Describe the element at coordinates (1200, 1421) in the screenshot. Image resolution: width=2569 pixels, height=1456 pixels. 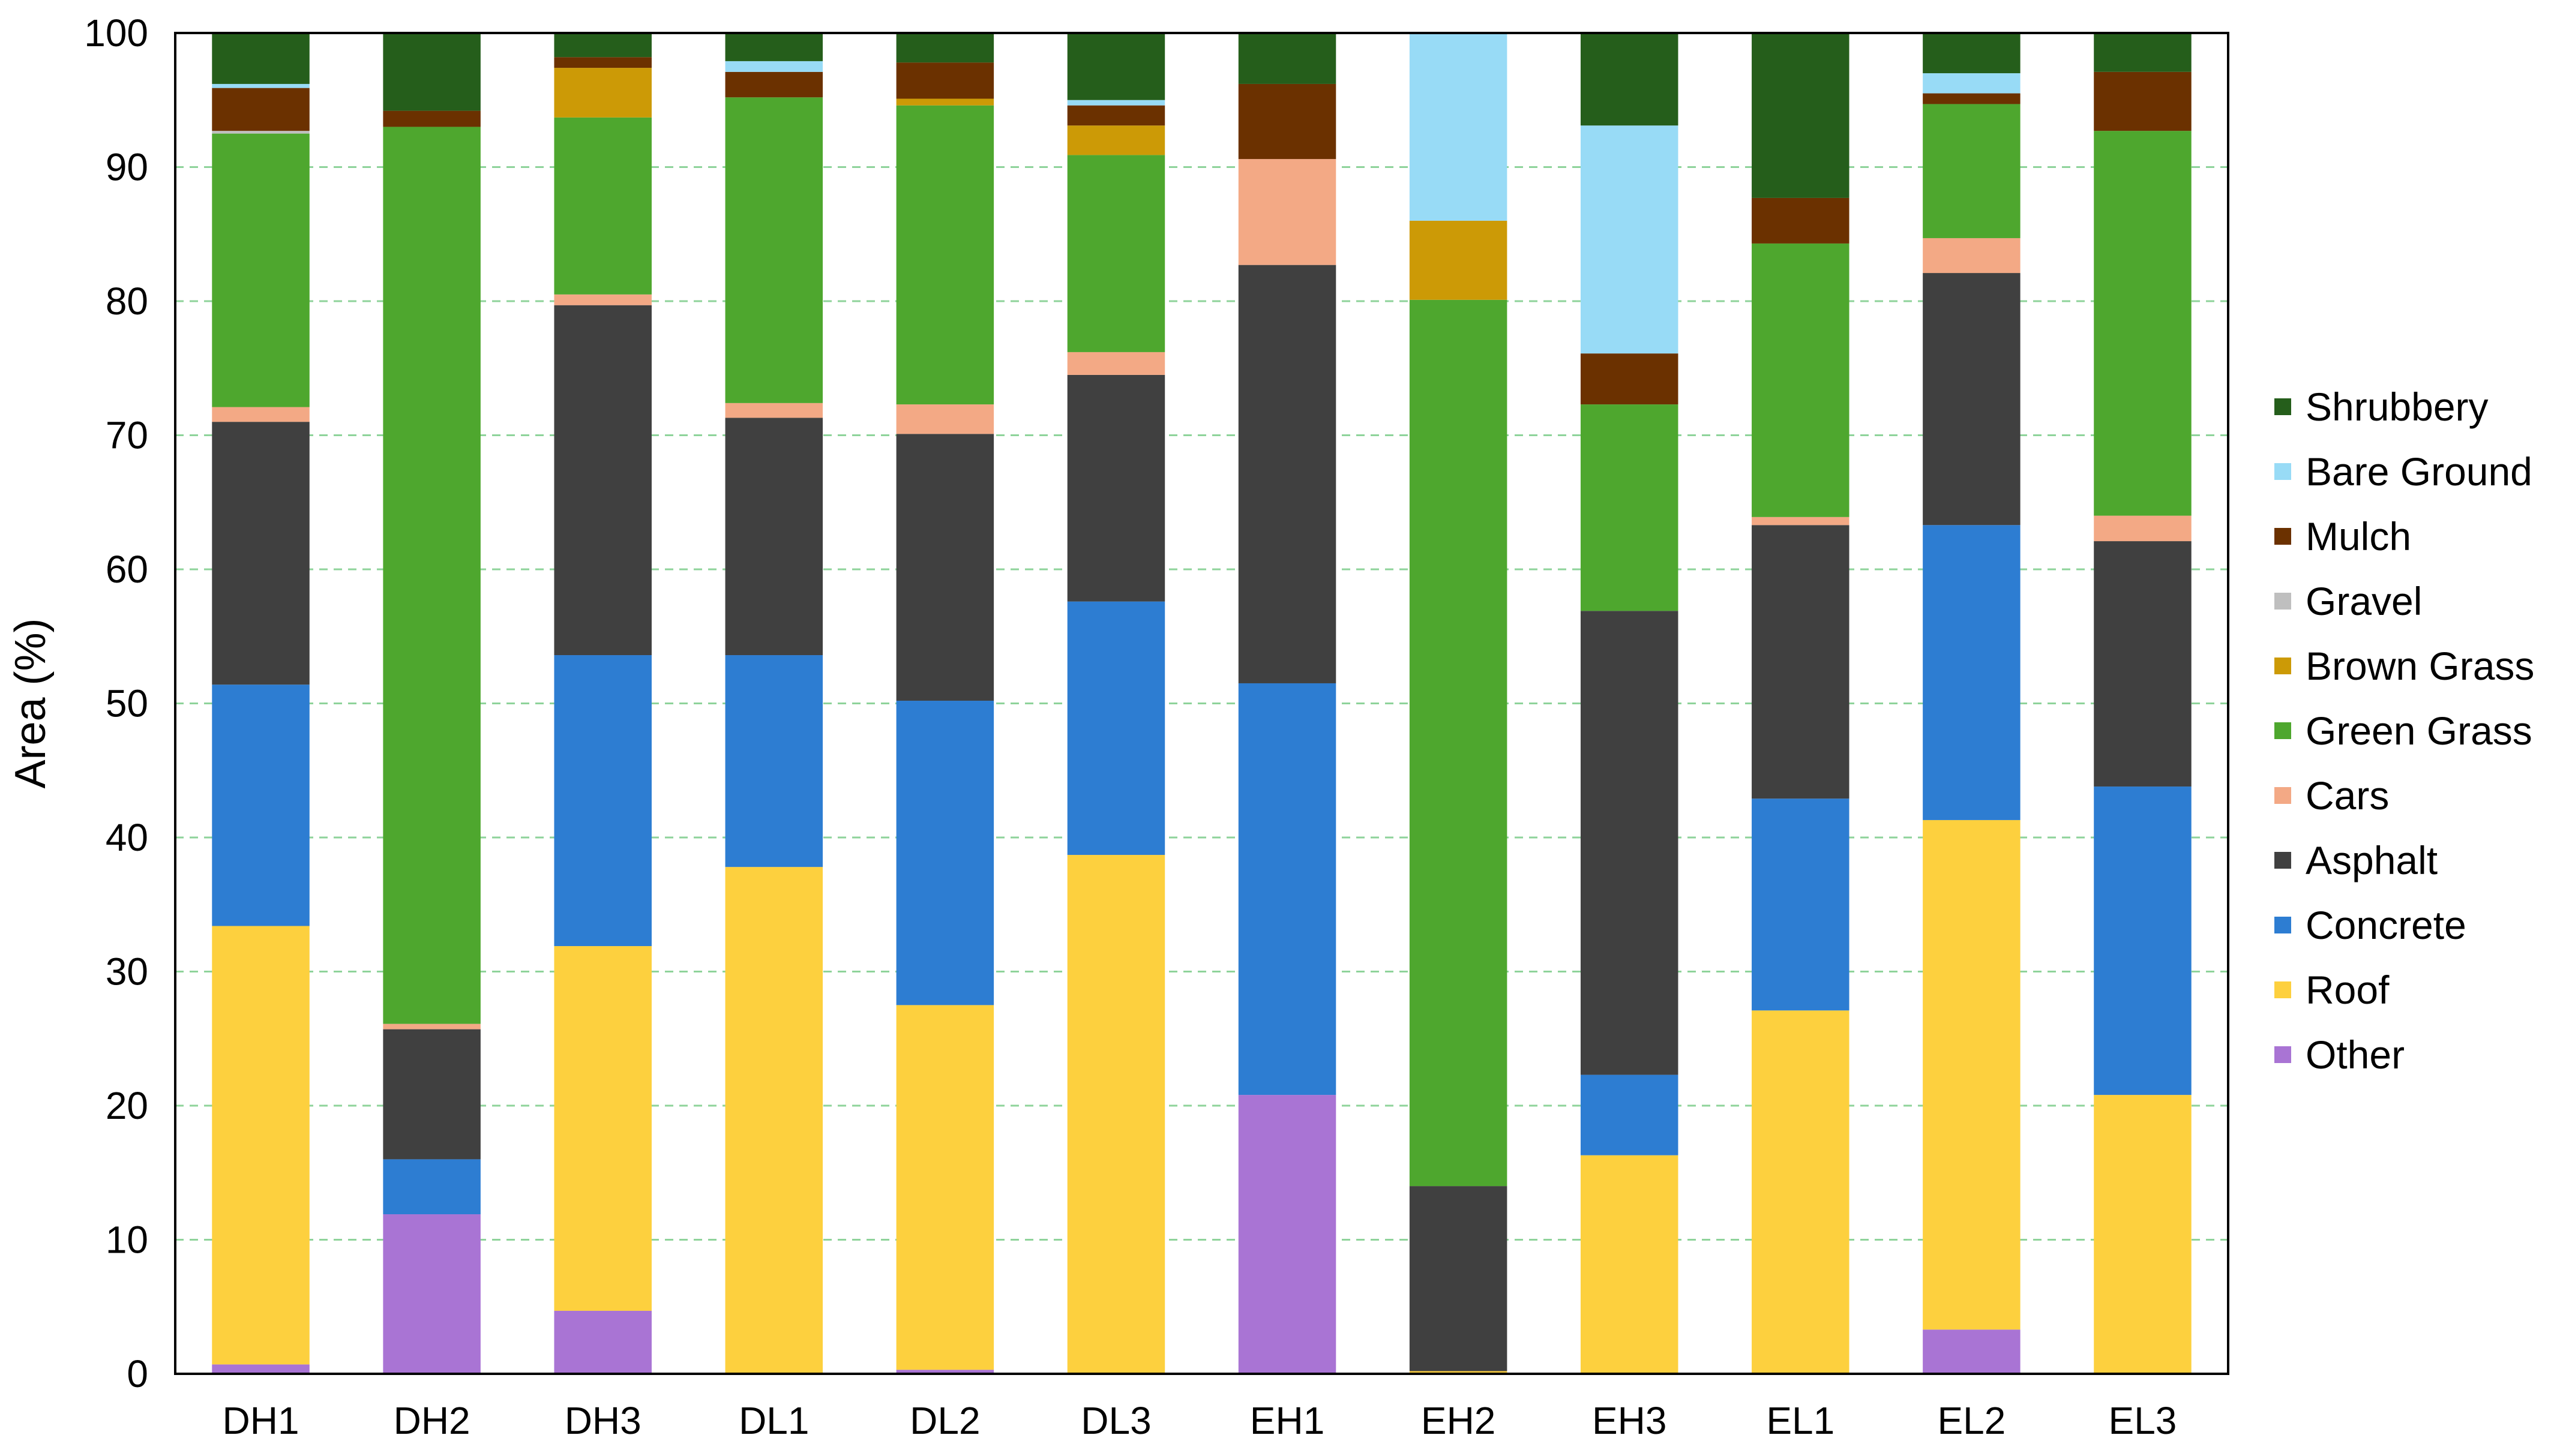
I see `x-axis-labels: DH1 DH2 DH3 DL1 DL2 DL3 EH1 EH2 EH3 EL1 EL2 EL3` at that location.